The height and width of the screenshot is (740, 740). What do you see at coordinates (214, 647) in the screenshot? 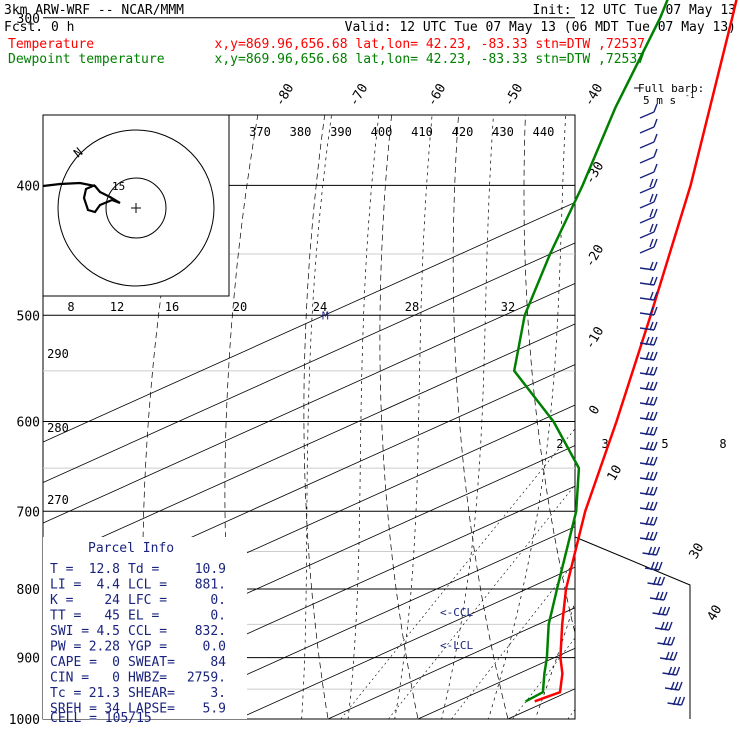
I see `parcel-info-cell: 0.0` at bounding box center [214, 647].